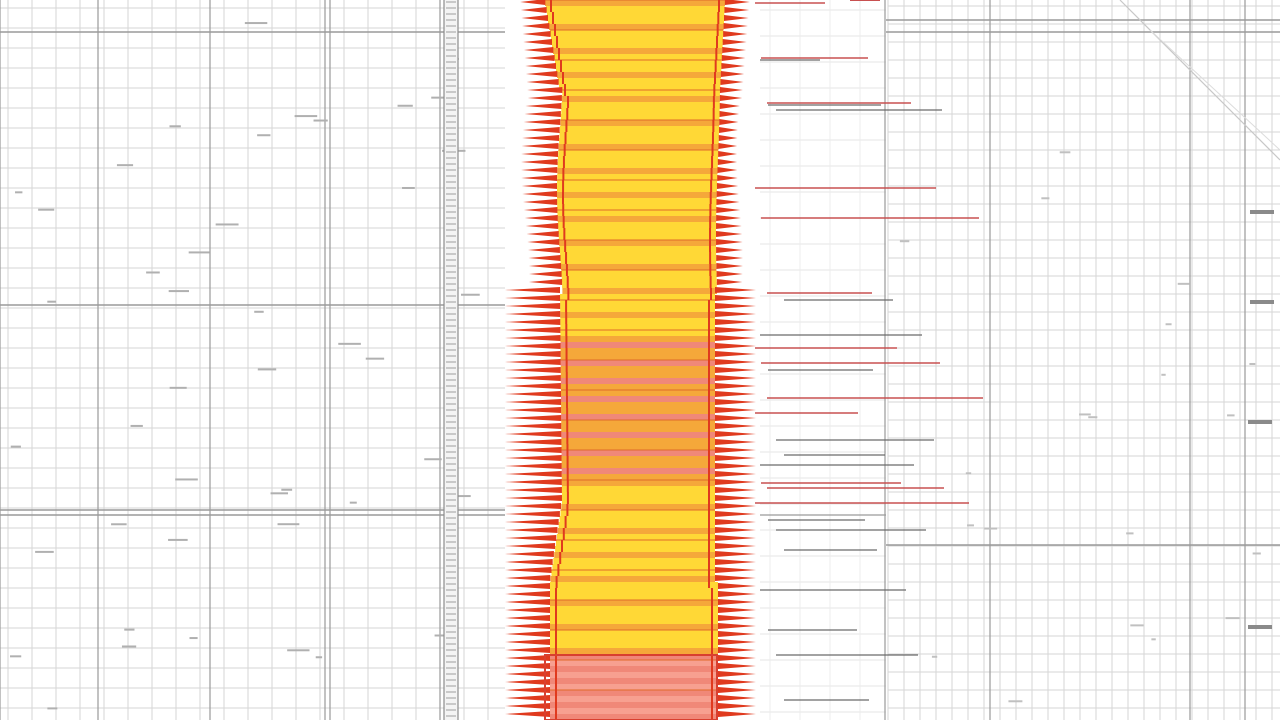 This screenshot has height=720, width=1280. What do you see at coordinates (1199, 80) in the screenshot?
I see `diagonal-line` at bounding box center [1199, 80].